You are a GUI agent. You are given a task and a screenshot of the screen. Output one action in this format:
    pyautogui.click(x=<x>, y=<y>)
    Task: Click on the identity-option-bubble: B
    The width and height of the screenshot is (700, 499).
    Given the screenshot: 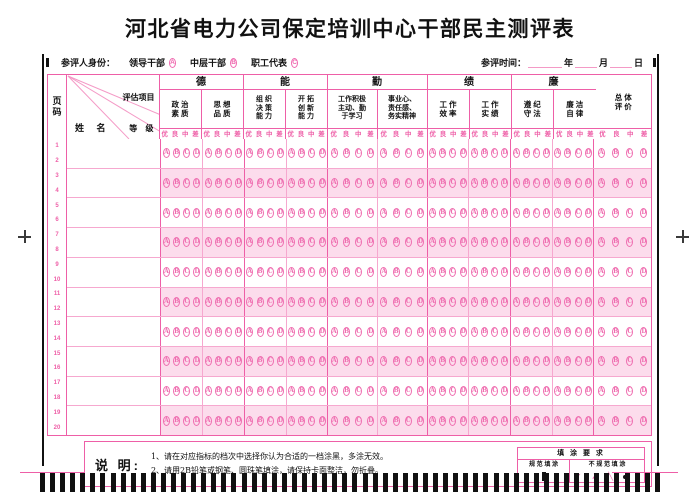 What is the action you would take?
    pyautogui.click(x=234, y=62)
    